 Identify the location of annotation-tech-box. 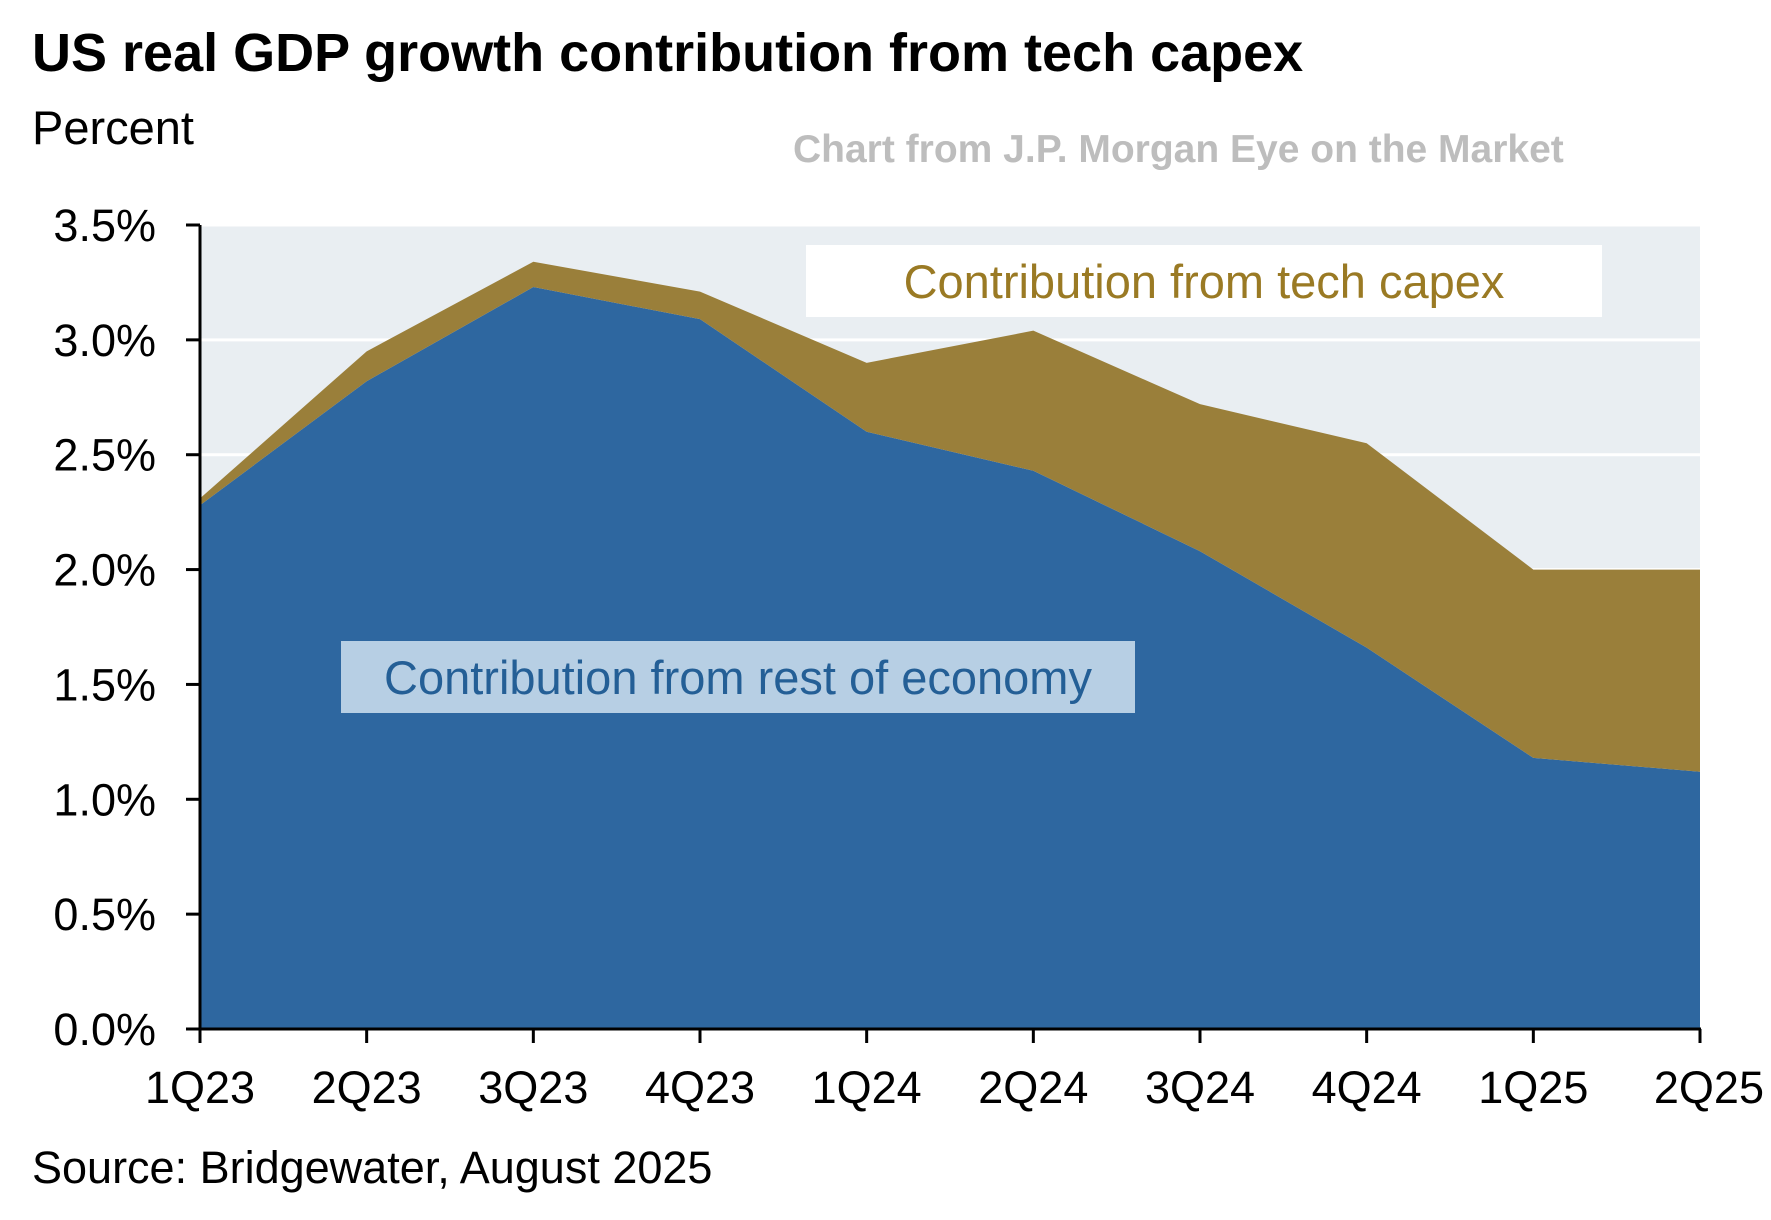
(1204, 281).